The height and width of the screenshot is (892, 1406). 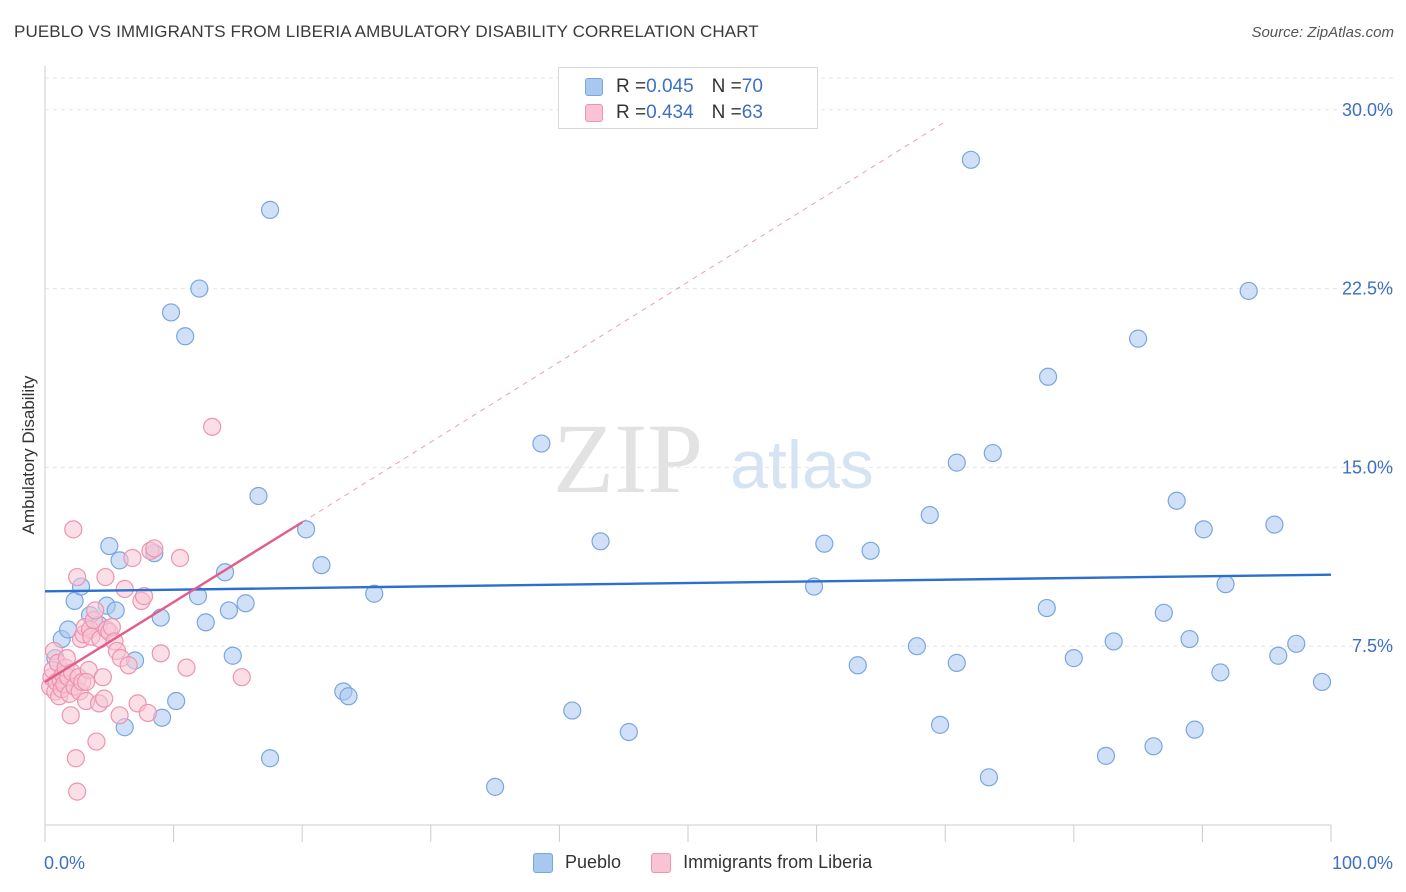 I want to click on stats-row-pueblo: R = 0.045 N = 70, so click(x=674, y=87).